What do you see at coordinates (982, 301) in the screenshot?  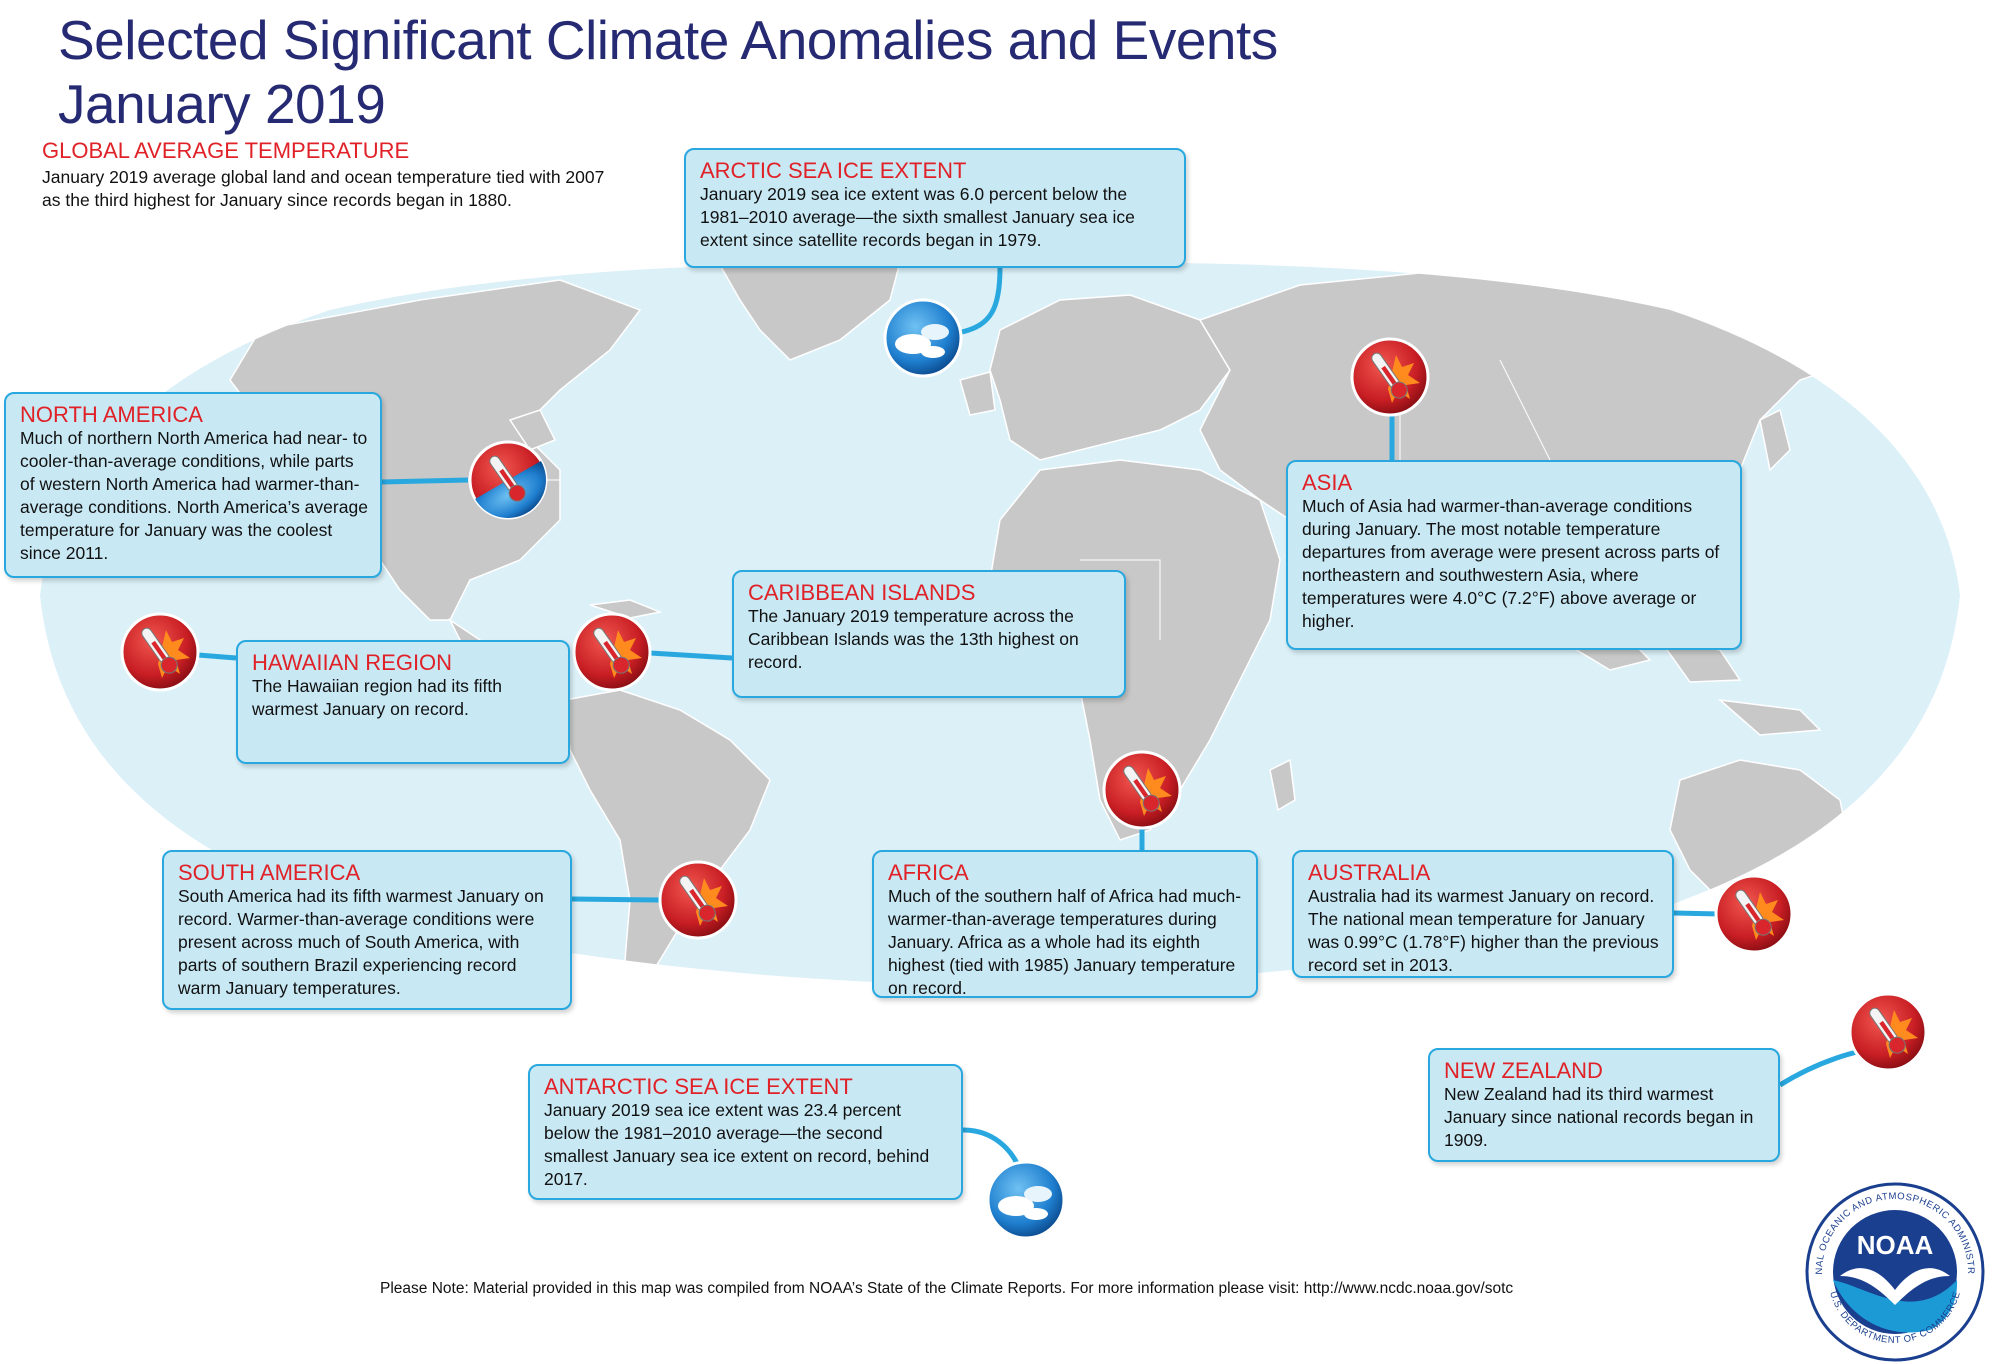 I see `connector-arctic` at bounding box center [982, 301].